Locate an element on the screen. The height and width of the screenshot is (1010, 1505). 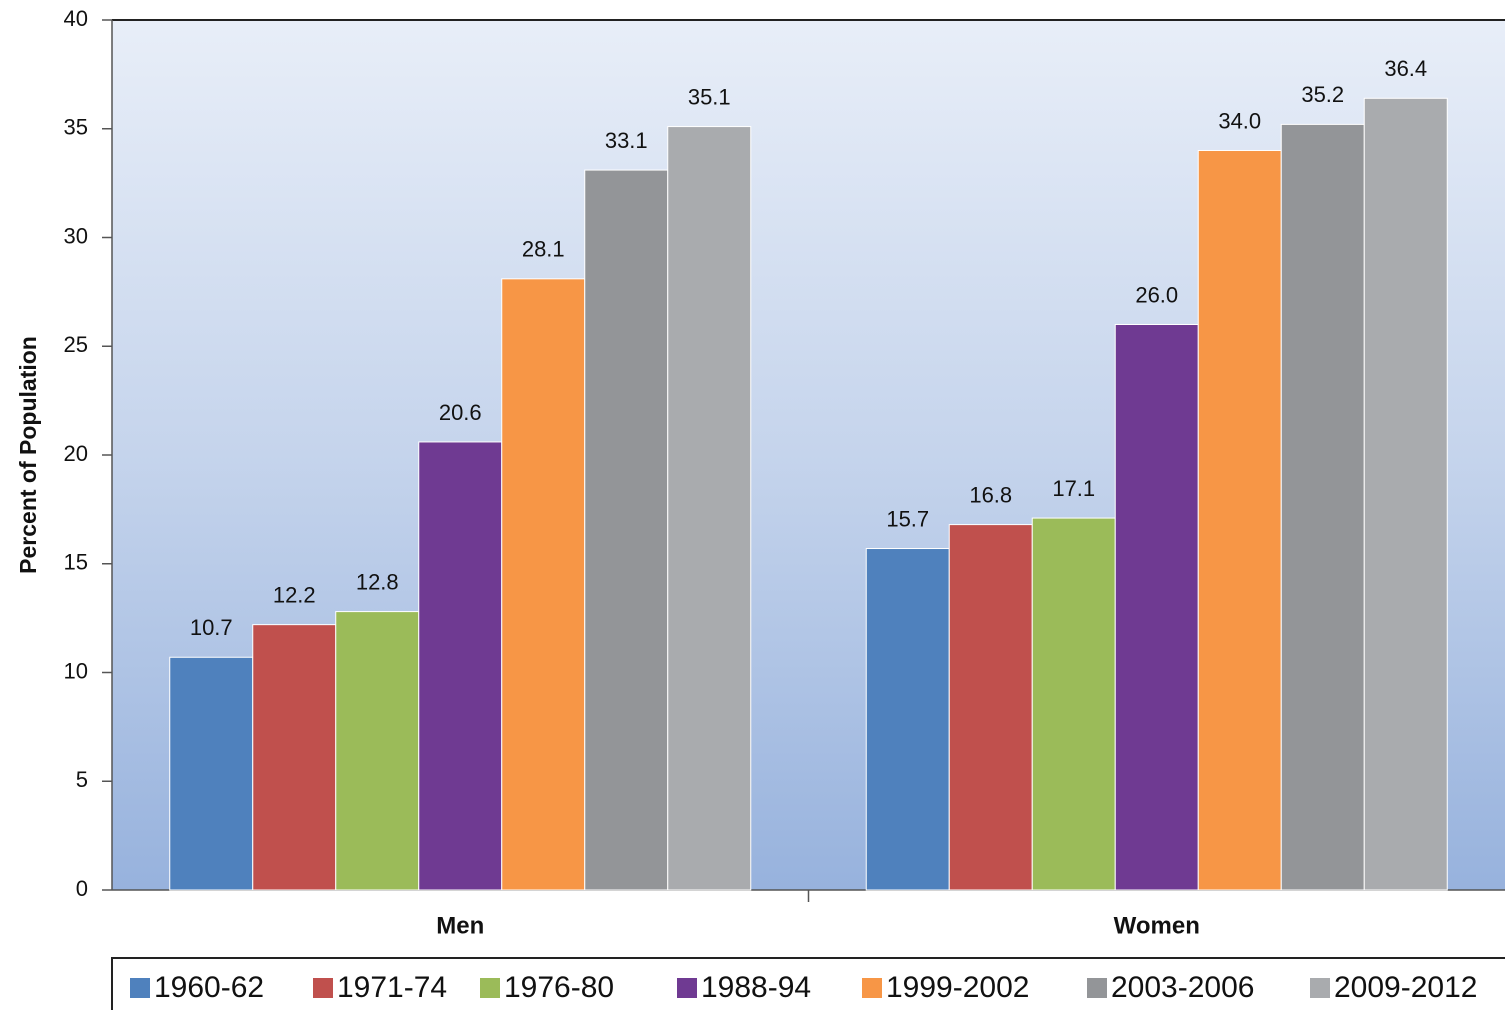
legend-label: 2009-2012 is located at coordinates (1405, 987).